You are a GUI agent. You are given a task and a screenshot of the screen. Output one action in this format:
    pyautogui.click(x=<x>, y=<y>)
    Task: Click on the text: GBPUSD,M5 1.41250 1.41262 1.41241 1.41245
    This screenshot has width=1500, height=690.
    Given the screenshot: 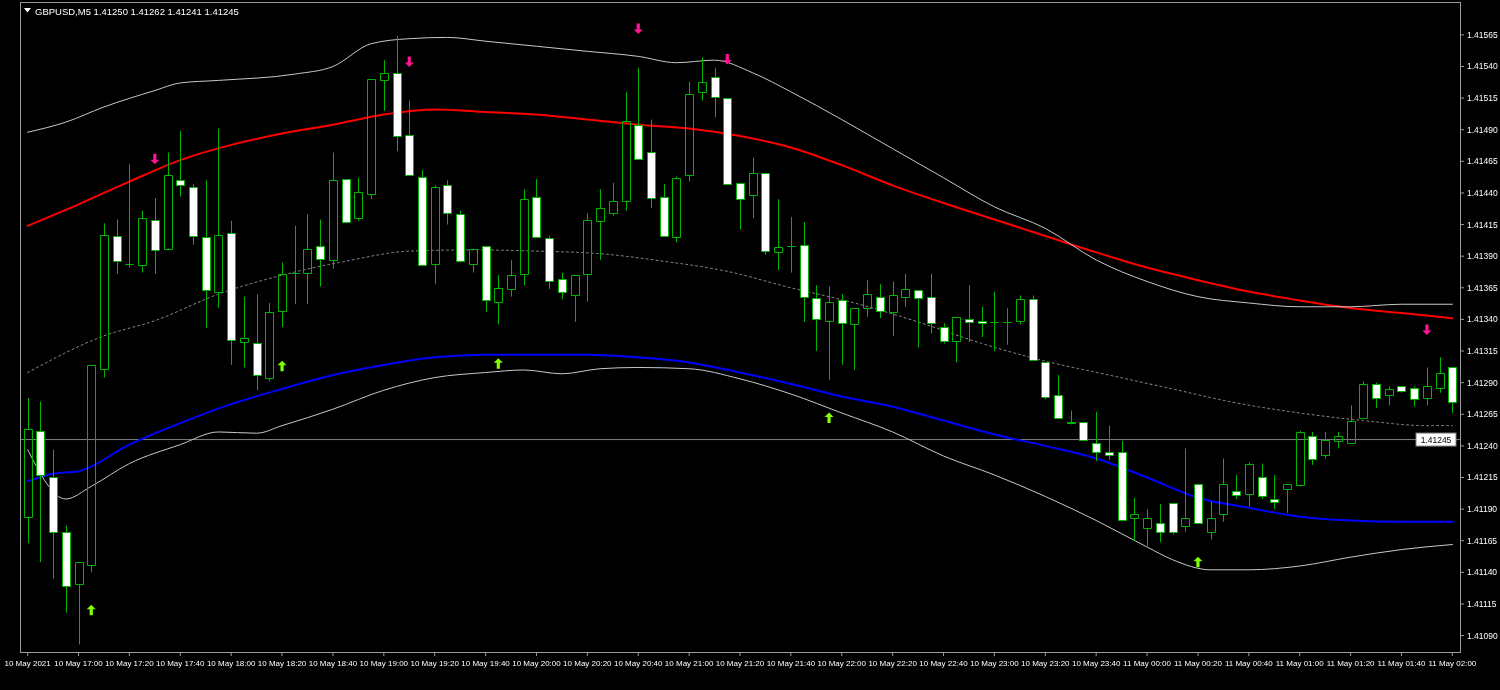 What is the action you would take?
    pyautogui.click(x=137, y=11)
    